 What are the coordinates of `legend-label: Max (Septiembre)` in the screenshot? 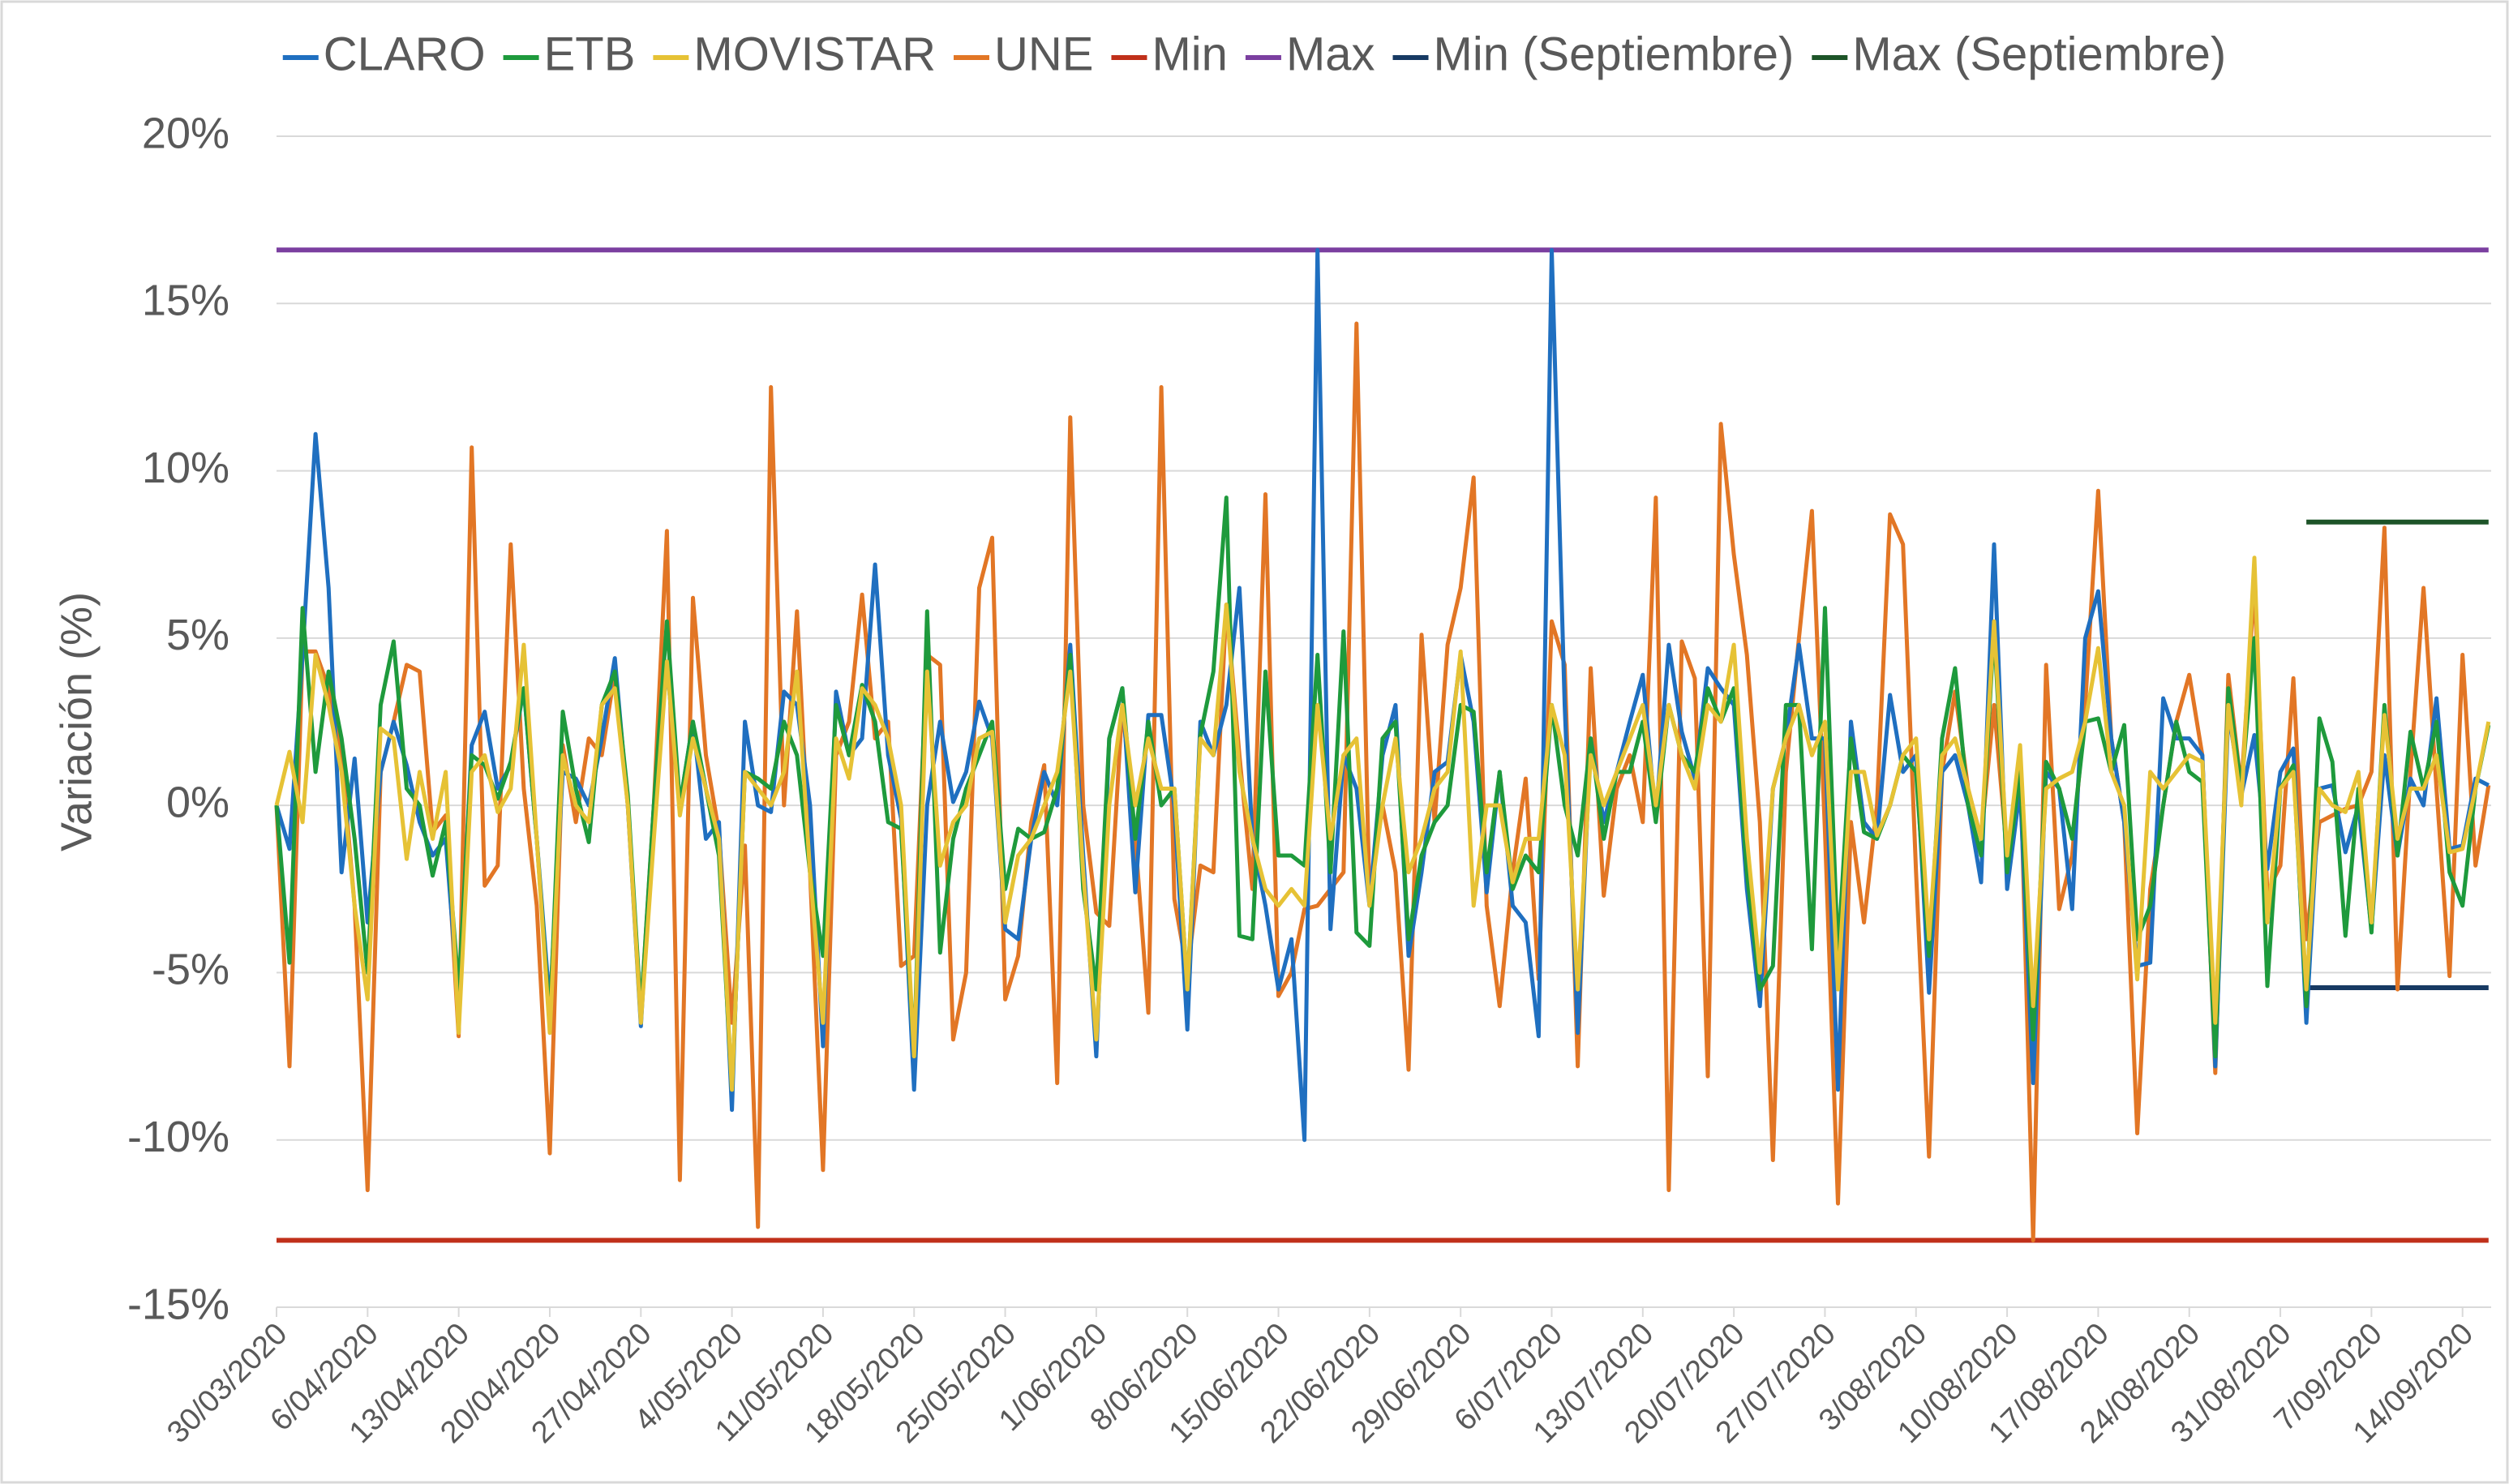 It's located at (2039, 54).